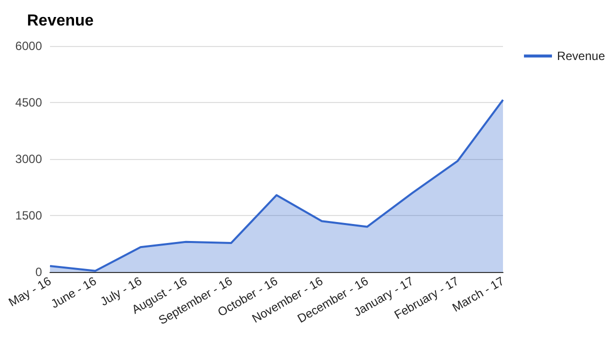 This screenshot has width=615, height=349. I want to click on y-tick-label: 4500, so click(28, 103).